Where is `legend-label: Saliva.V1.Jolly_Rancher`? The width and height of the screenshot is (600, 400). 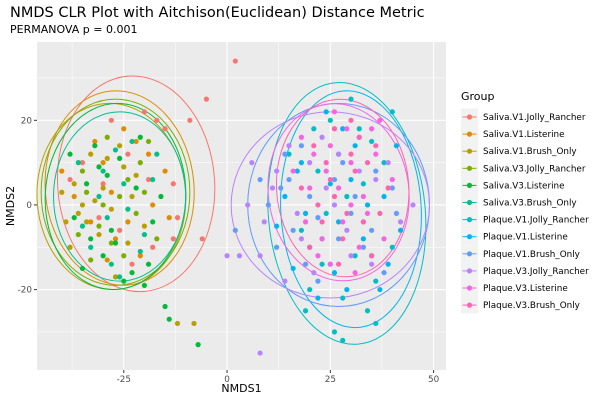
legend-label: Saliva.V1.Jolly_Rancher is located at coordinates (534, 118).